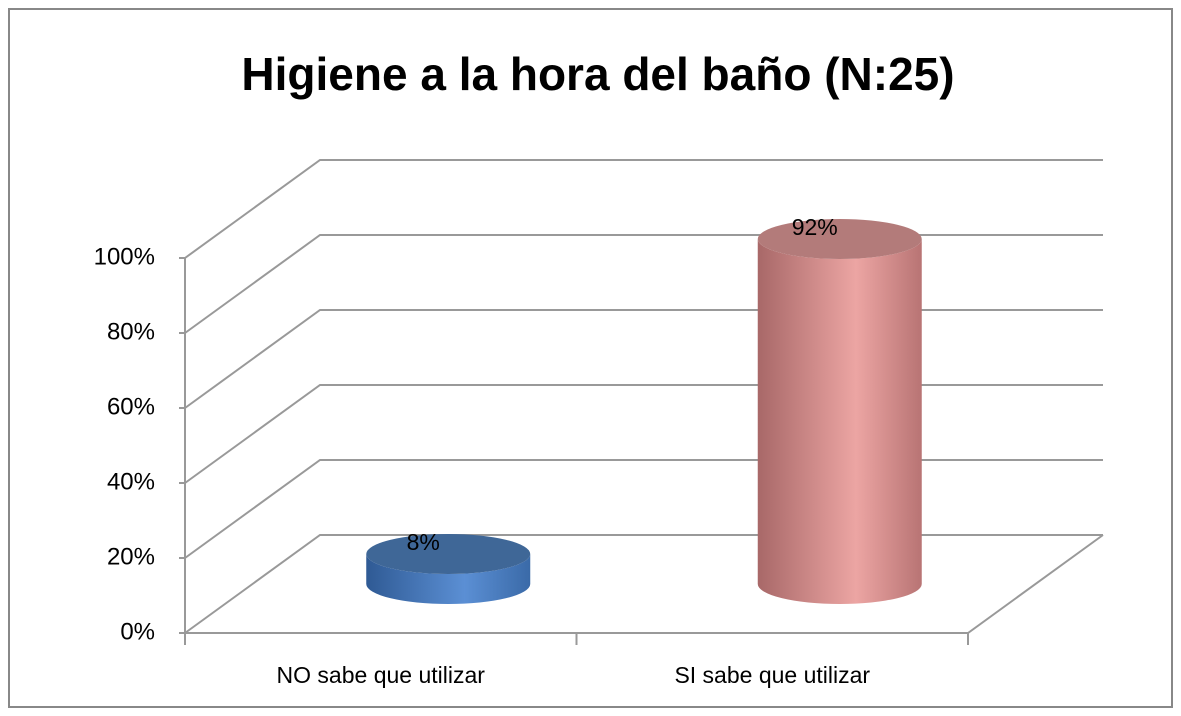 This screenshot has width=1181, height=716. What do you see at coordinates (131, 481) in the screenshot?
I see `y-tick-label: 40%` at bounding box center [131, 481].